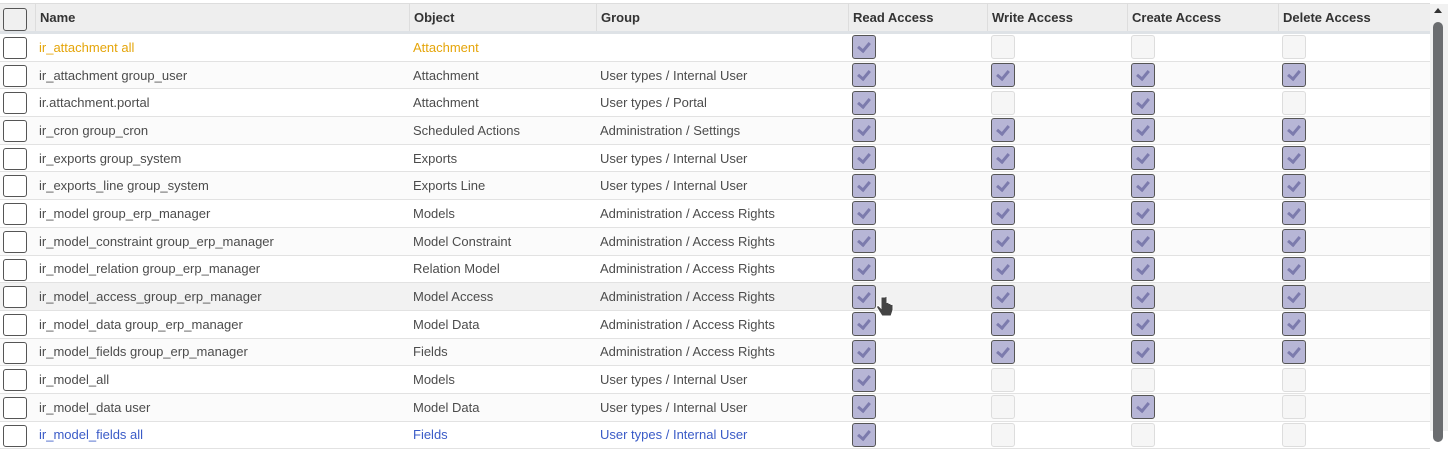 The height and width of the screenshot is (449, 1448). Describe the element at coordinates (1030, 17) in the screenshot. I see `column-header-write: Write Access` at that location.